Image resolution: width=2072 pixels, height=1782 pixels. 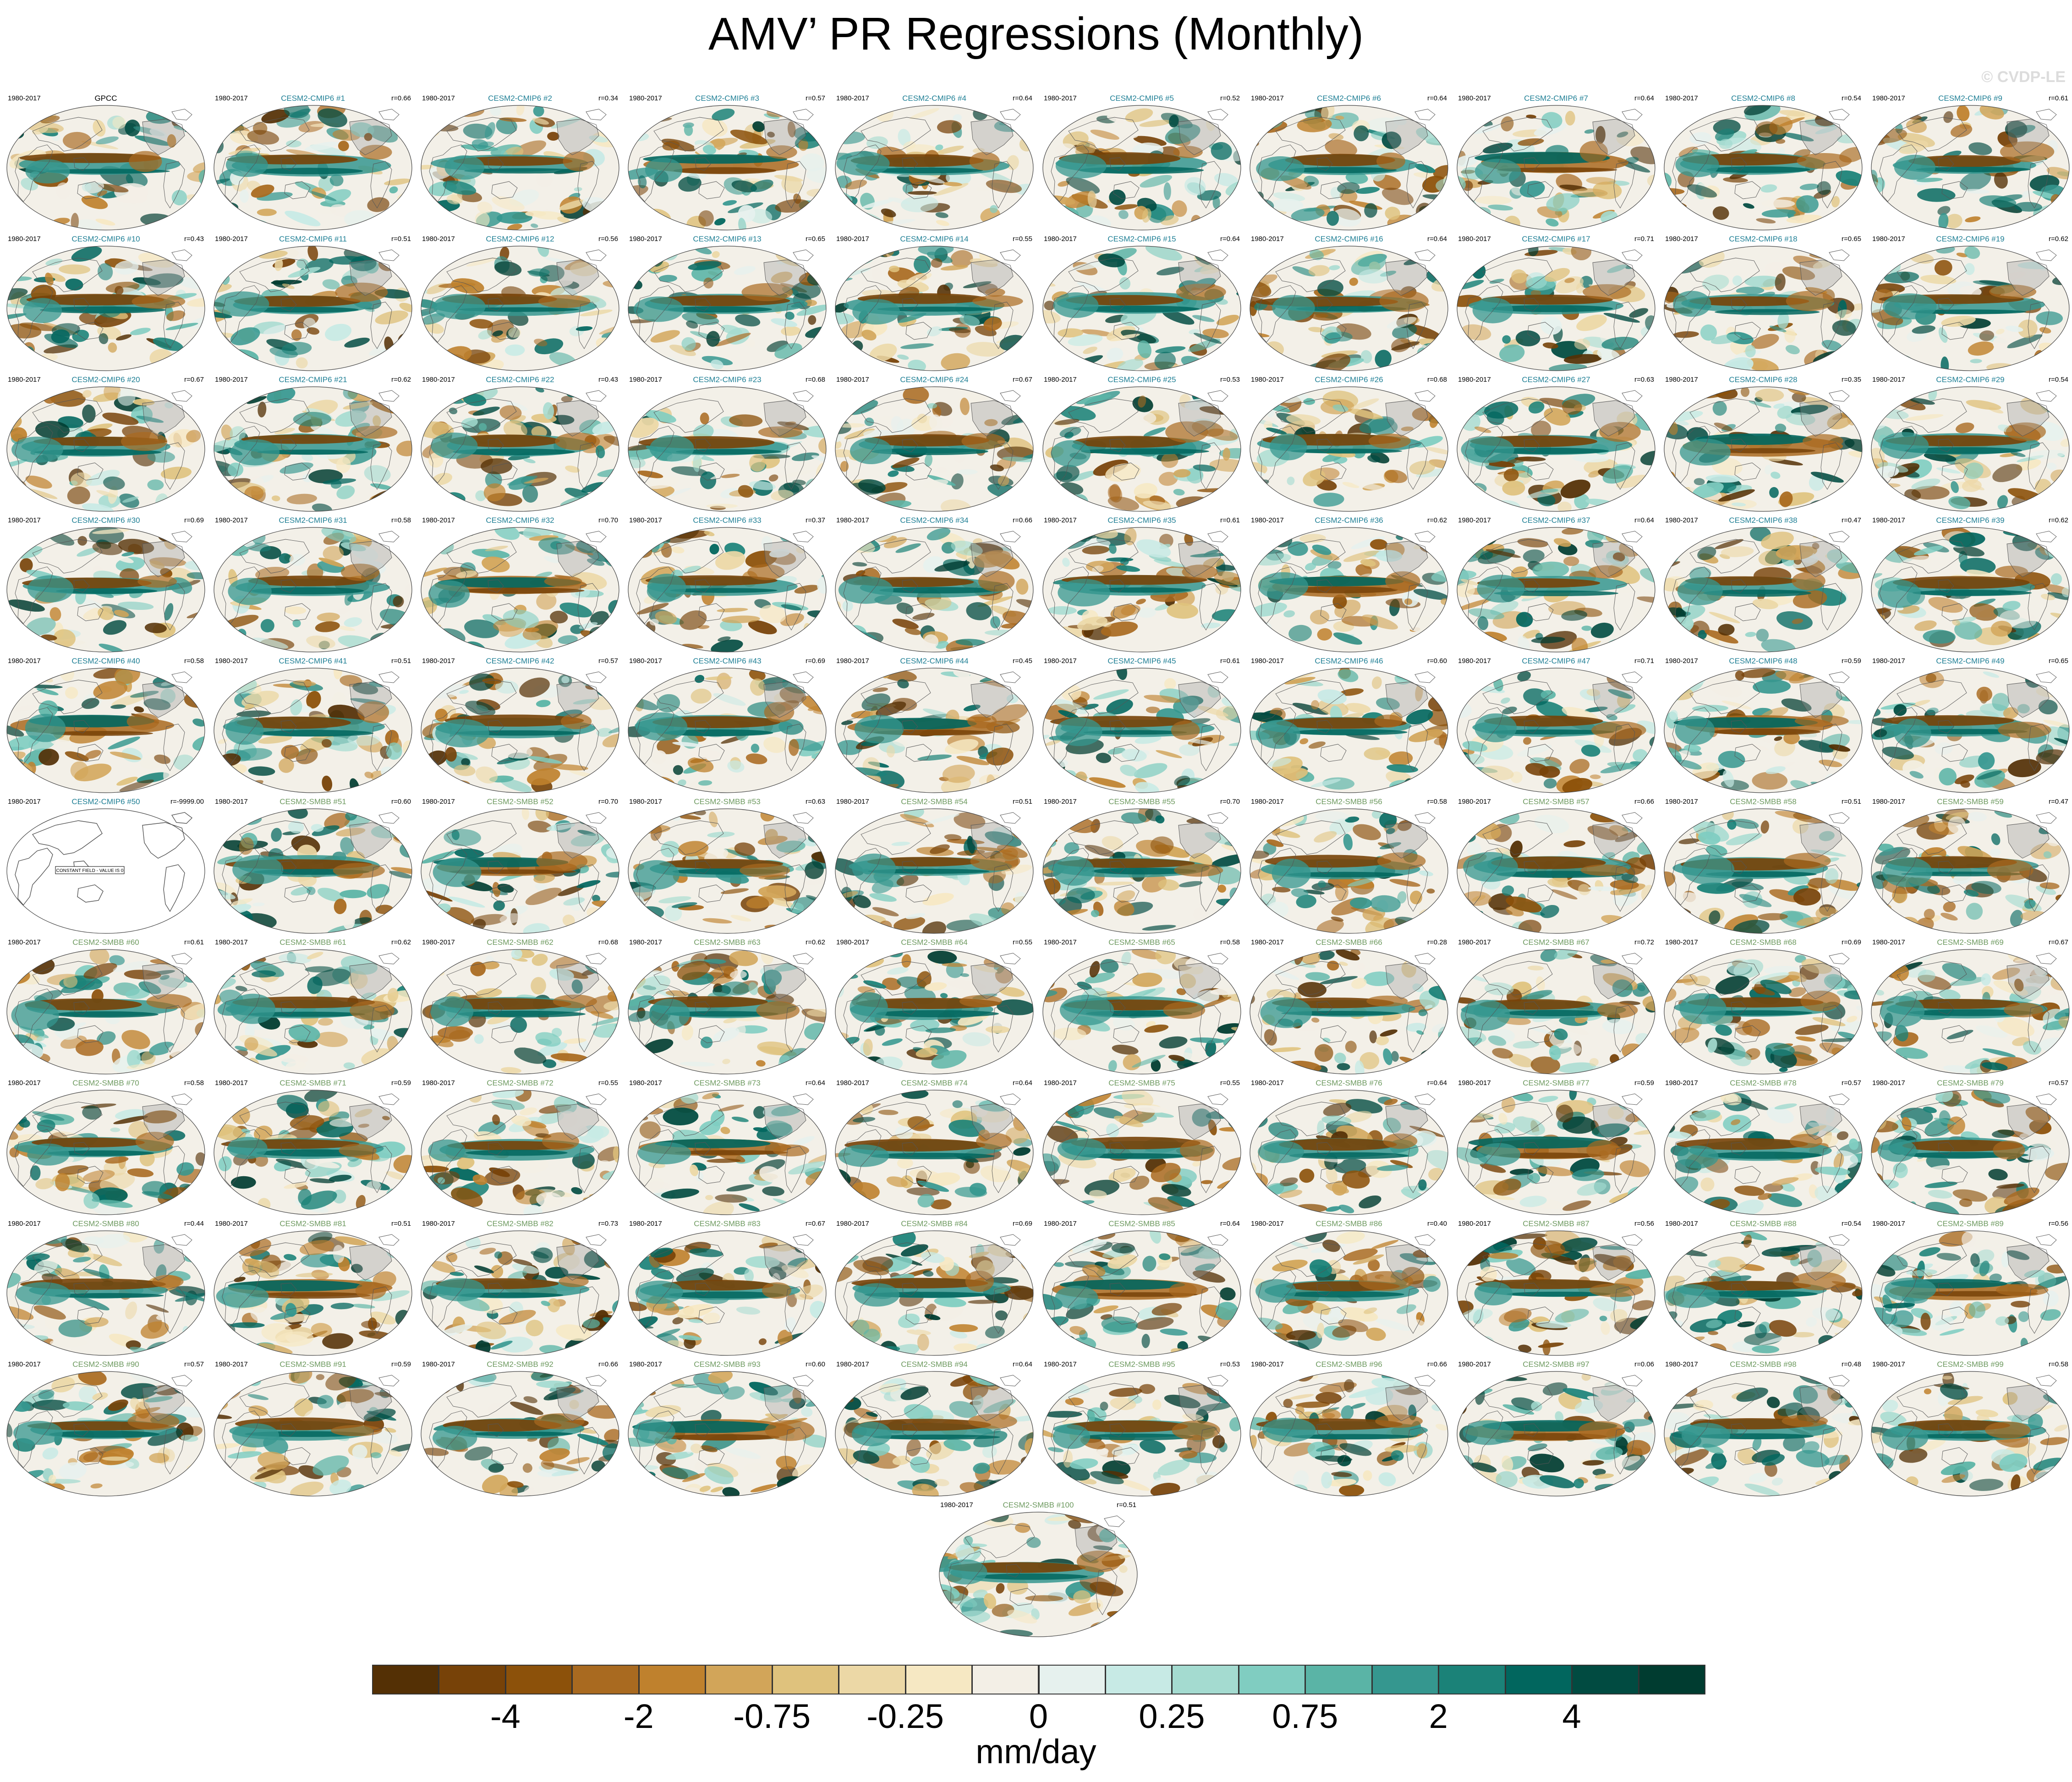 I want to click on map-panel: 1980-2017 CESM2-CMIP6 #37 r=0.64, so click(x=1557, y=586).